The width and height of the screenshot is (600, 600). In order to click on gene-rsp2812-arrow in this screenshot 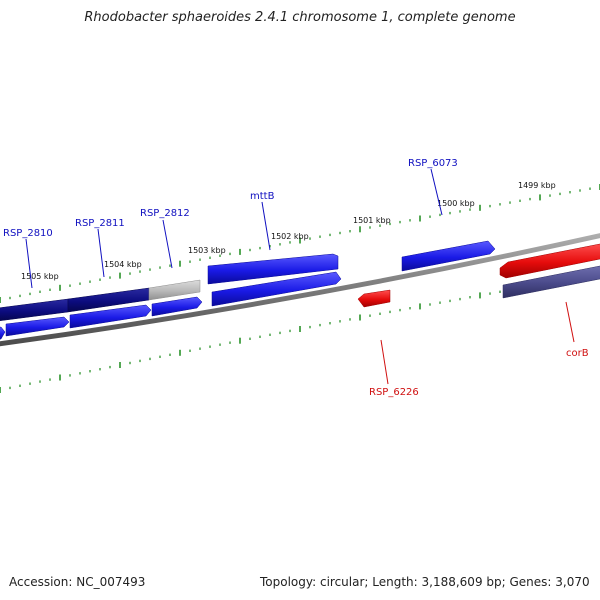, I will do `click(177, 306)`.